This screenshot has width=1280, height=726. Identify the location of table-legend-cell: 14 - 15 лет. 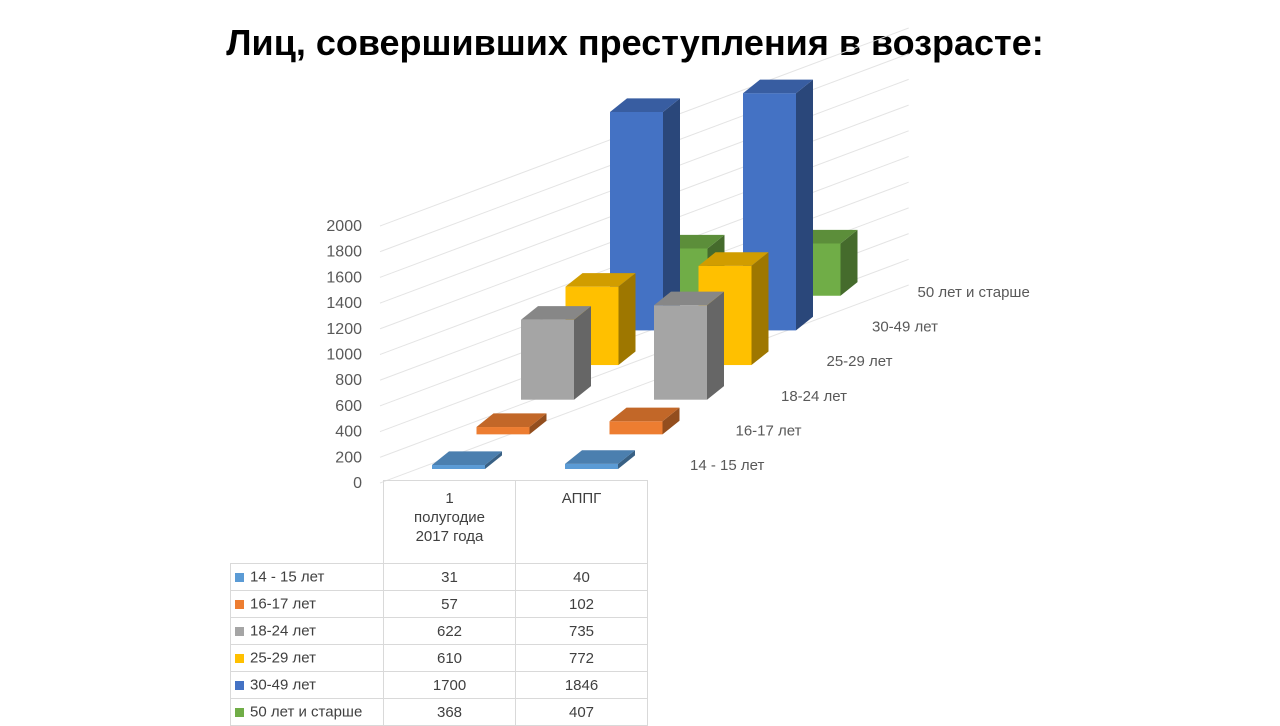
(307, 577).